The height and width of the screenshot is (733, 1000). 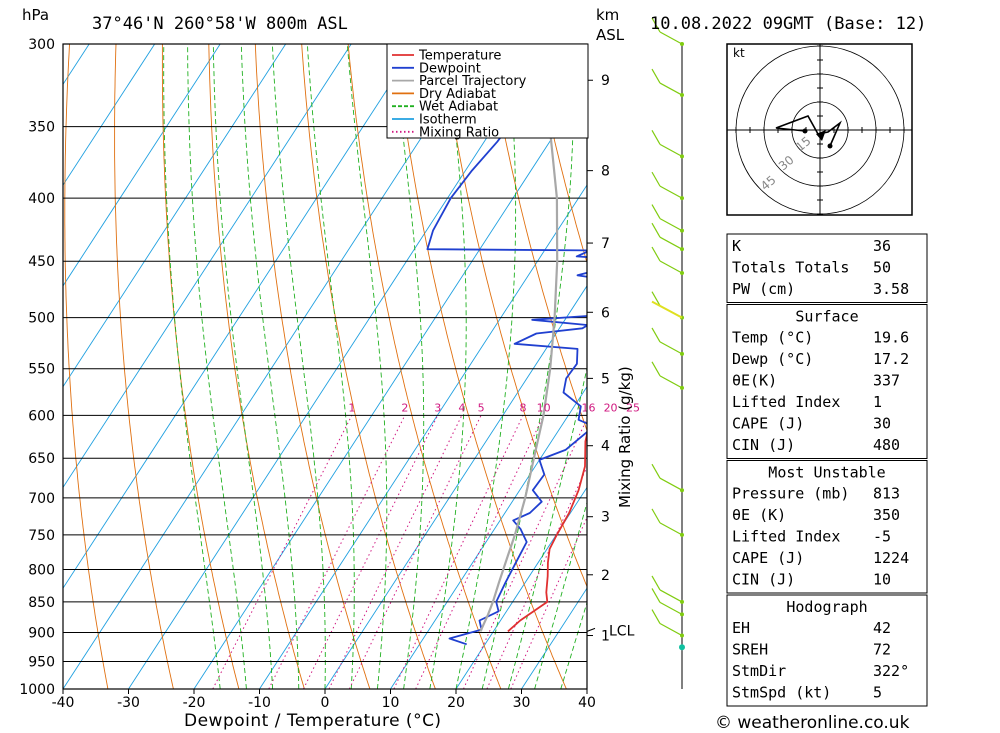 I want to click on table-row-value: 19.6, so click(x=891, y=338).